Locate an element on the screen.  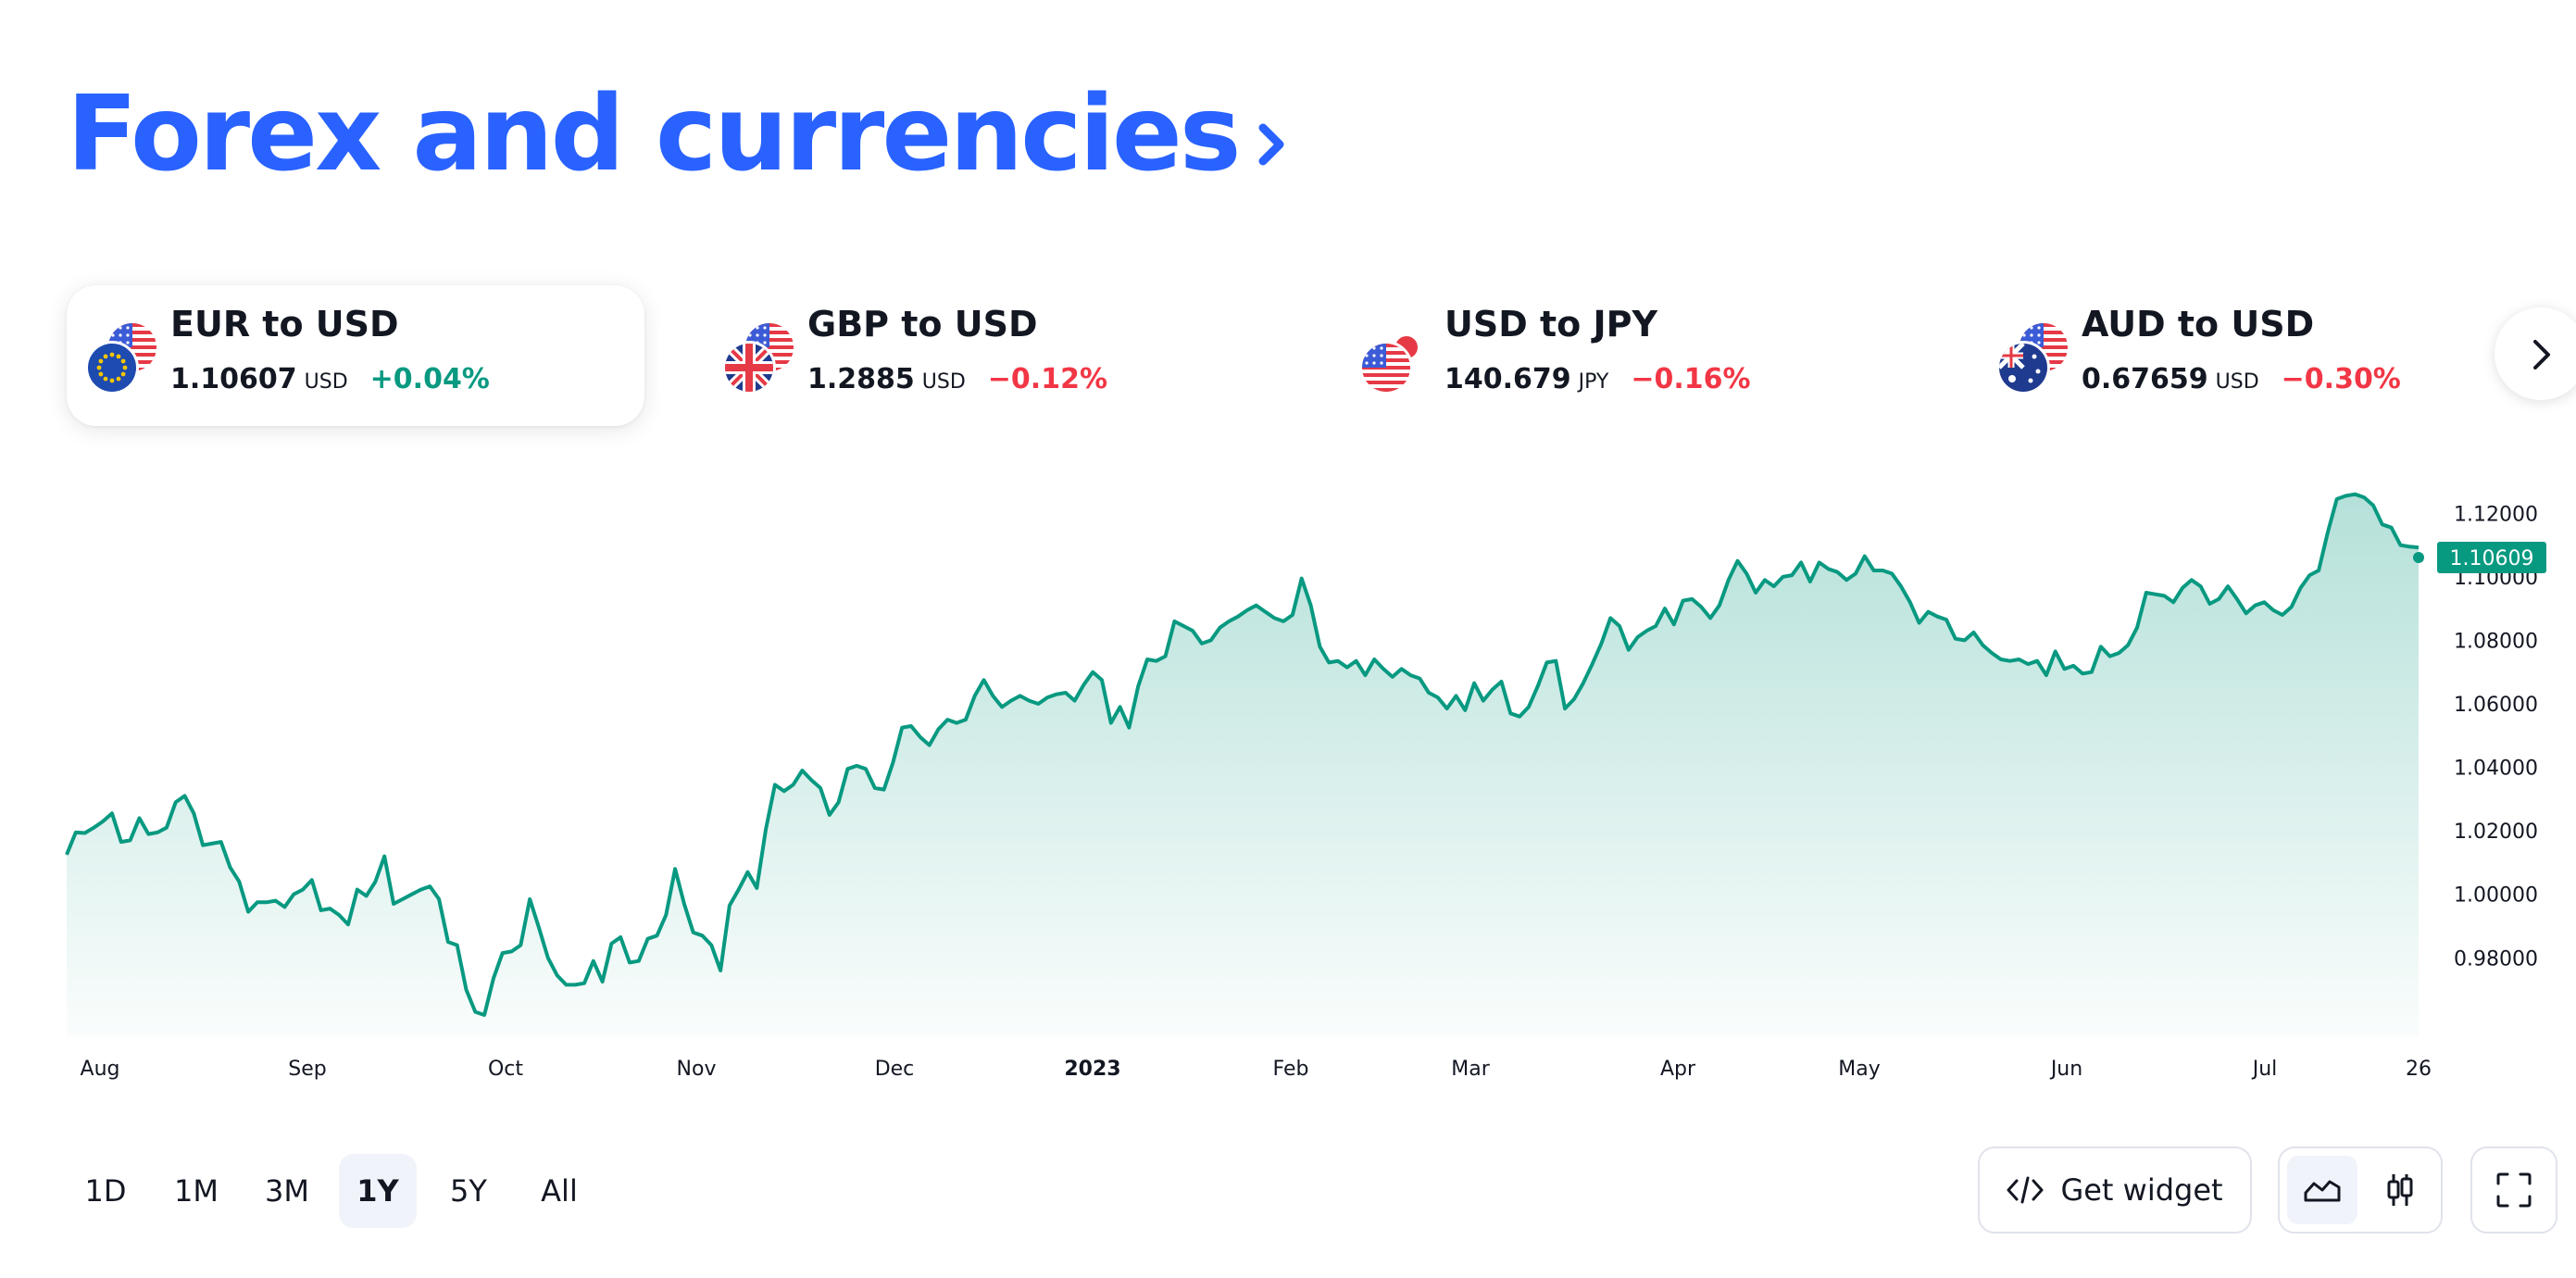
x-tick-label: Oct is located at coordinates (506, 1069).